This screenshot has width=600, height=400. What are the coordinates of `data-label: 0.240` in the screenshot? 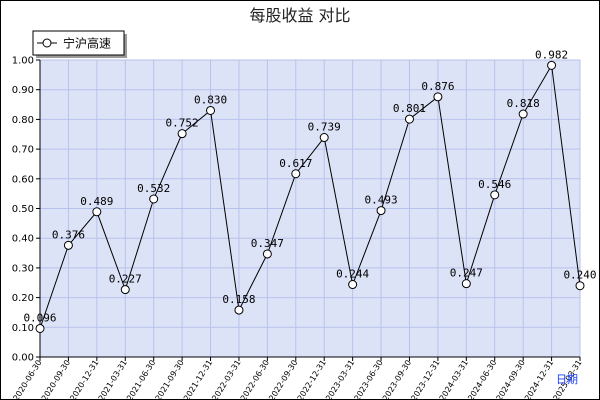 It's located at (579, 275).